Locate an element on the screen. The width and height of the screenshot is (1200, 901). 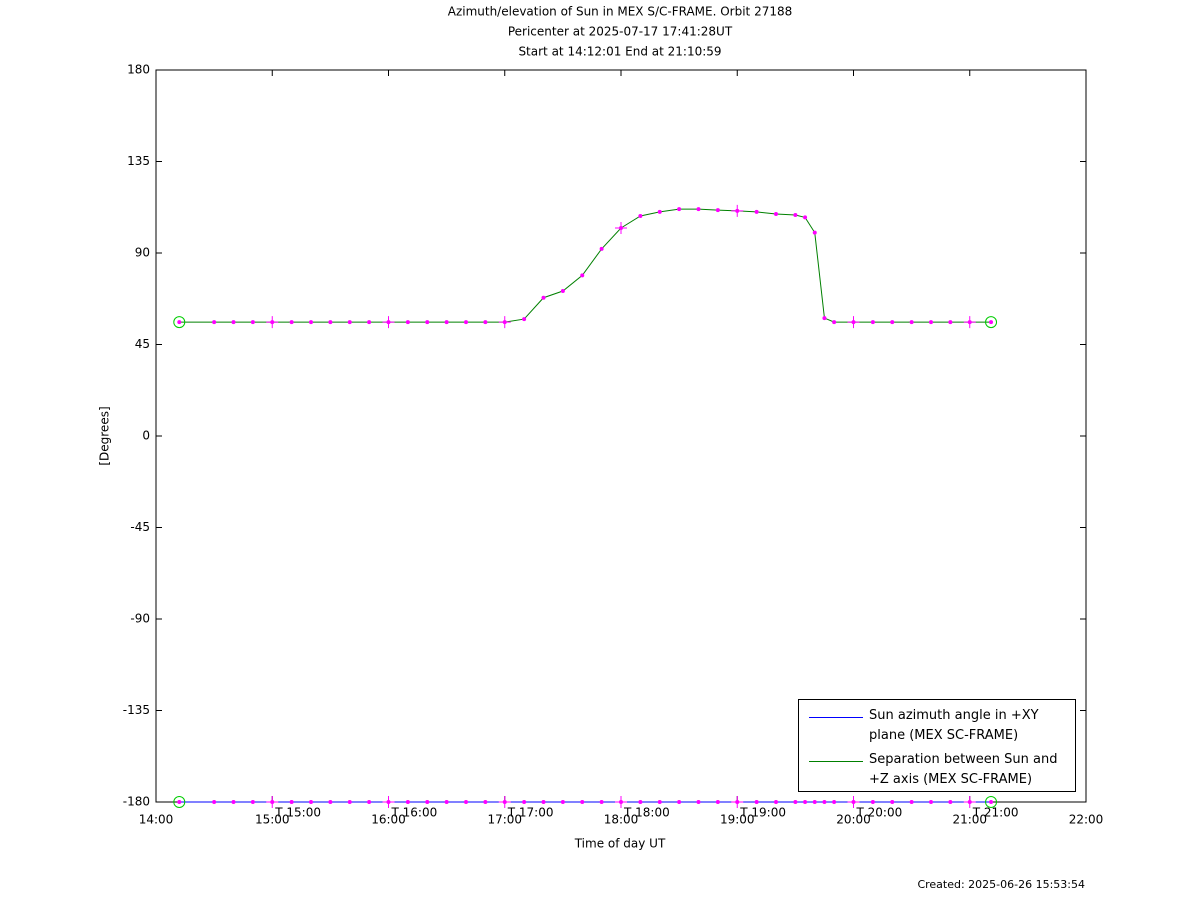
legend-swatch is located at coordinates (836, 761).